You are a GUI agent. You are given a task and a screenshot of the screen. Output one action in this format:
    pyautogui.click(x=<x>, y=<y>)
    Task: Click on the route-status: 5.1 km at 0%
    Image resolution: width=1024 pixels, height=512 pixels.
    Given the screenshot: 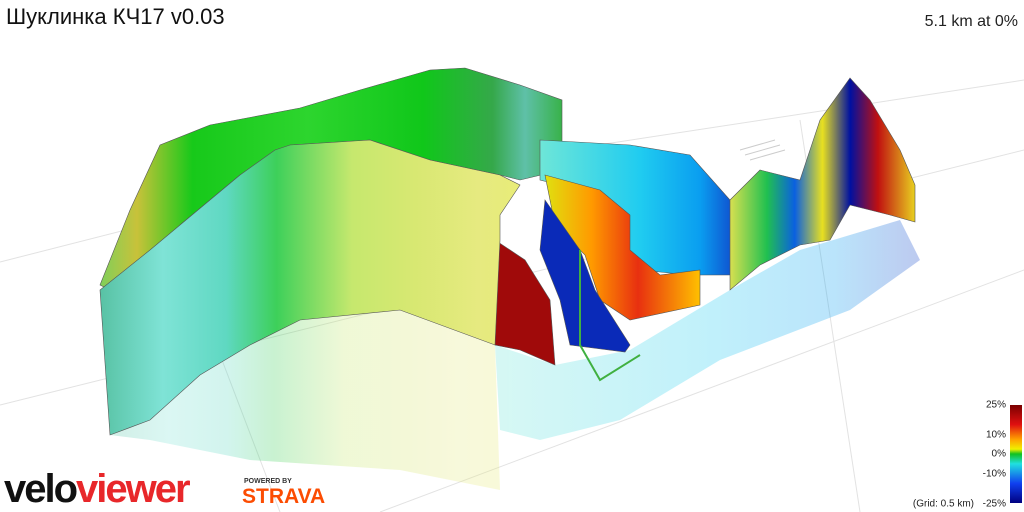 What is the action you would take?
    pyautogui.click(x=971, y=21)
    